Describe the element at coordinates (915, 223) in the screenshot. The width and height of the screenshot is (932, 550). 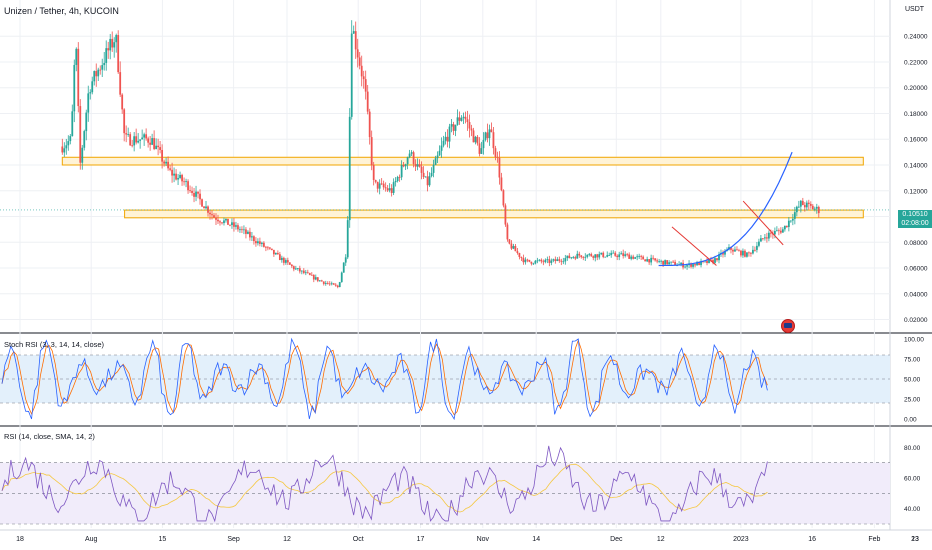
I see `countdown-badge: 02:08:00` at that location.